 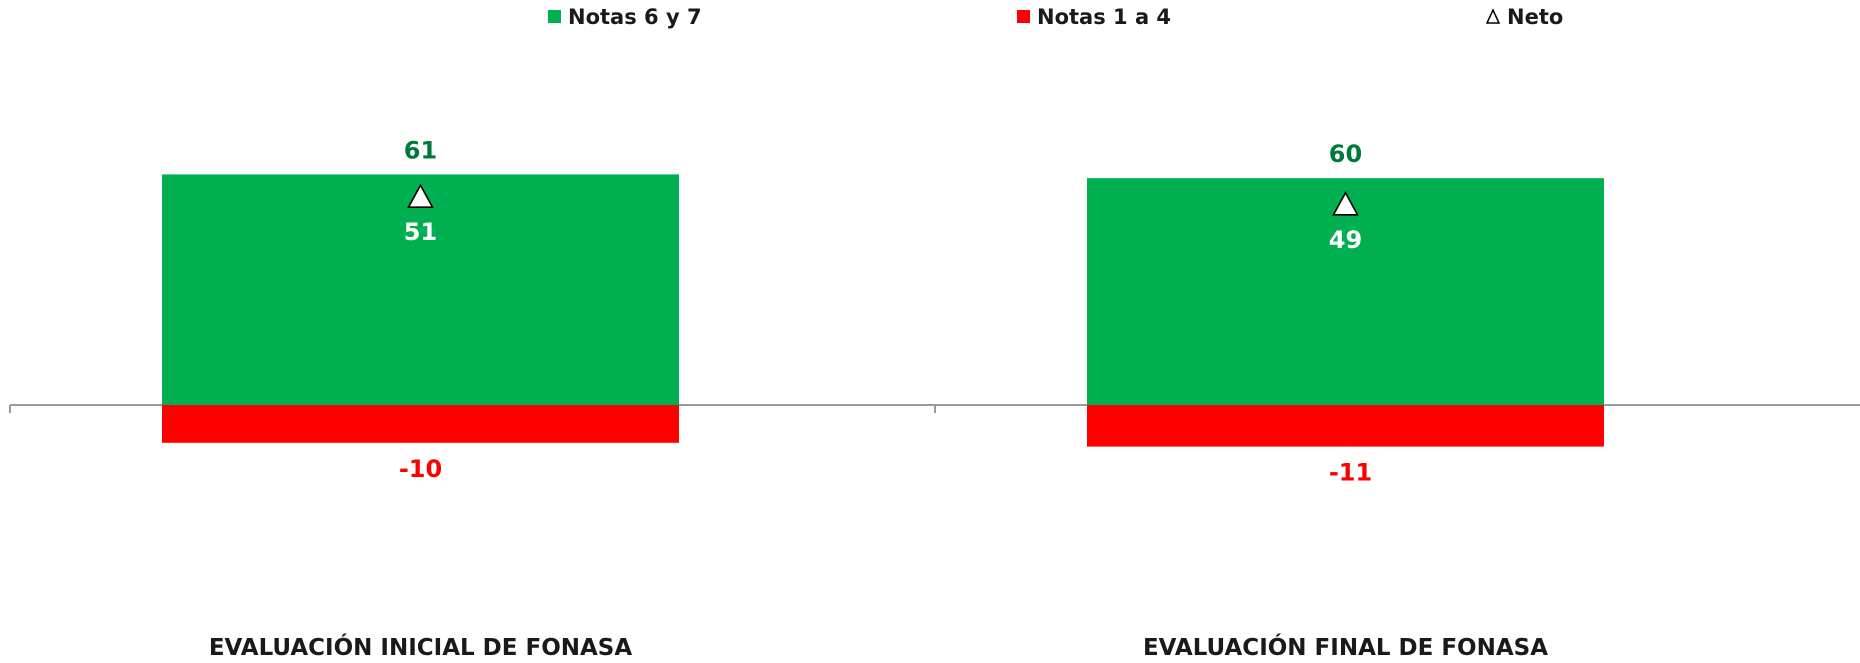 What do you see at coordinates (1493, 16) in the screenshot?
I see `legend-triangle-icon` at bounding box center [1493, 16].